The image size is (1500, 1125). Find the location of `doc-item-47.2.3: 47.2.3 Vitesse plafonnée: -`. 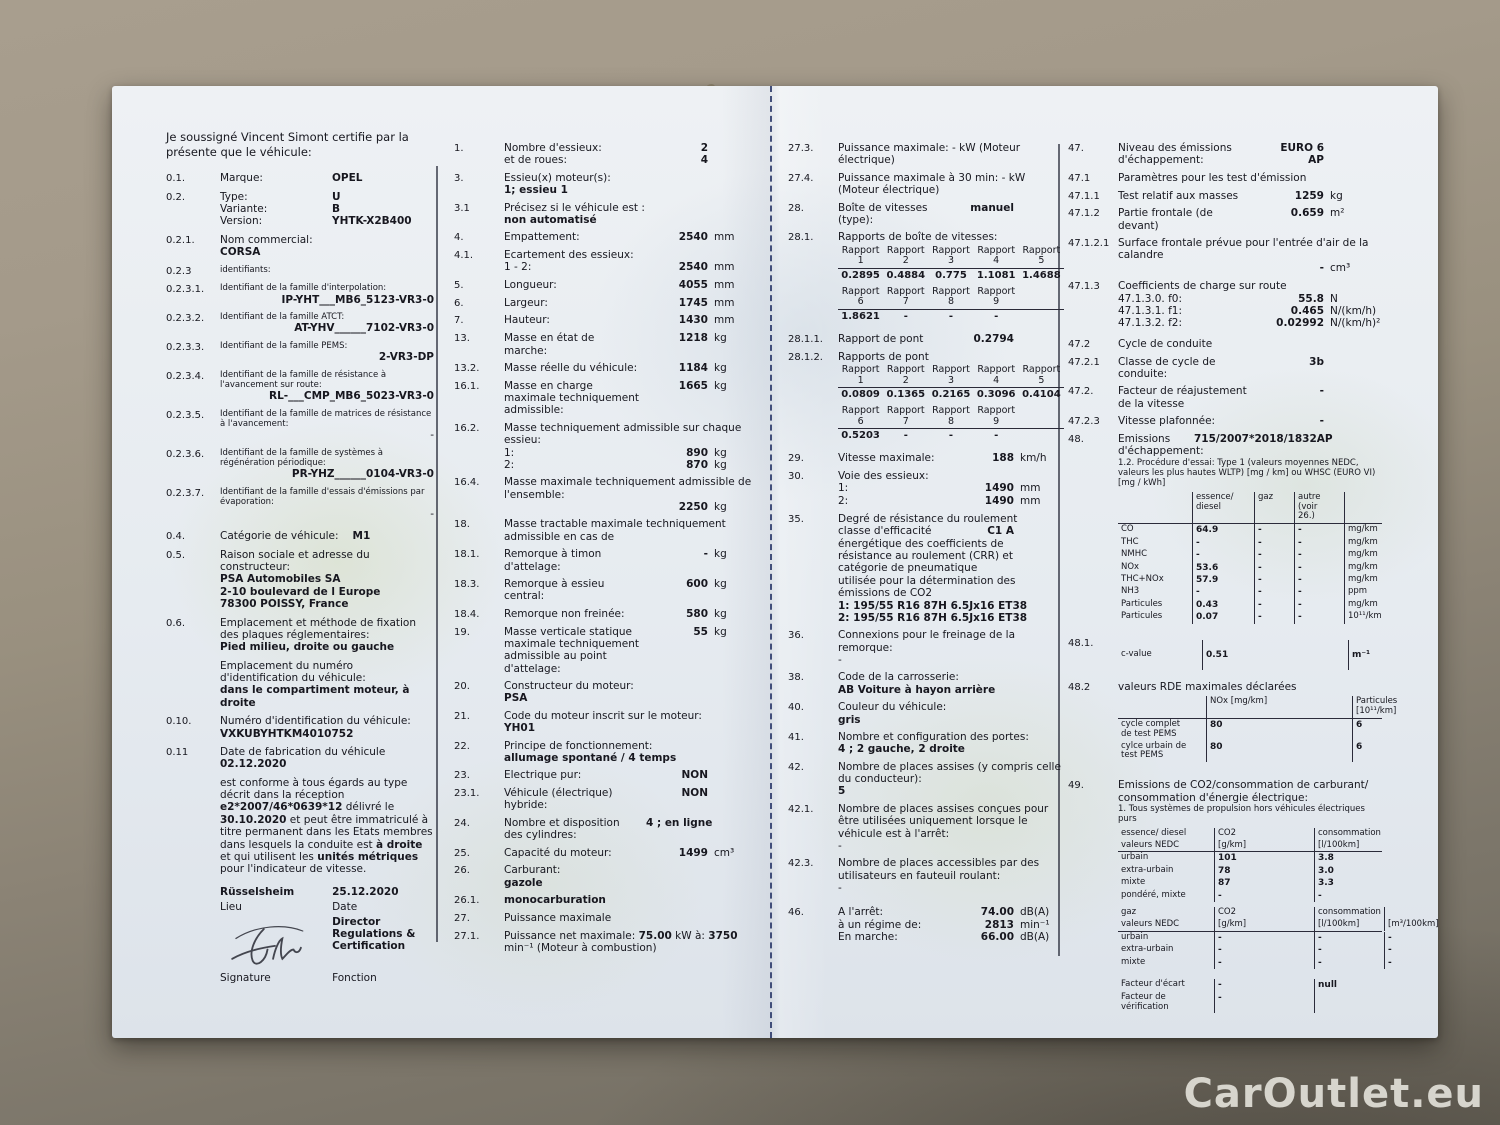

doc-item-47.2.3: 47.2.3 Vitesse plafonnée: - is located at coordinates (1225, 421).